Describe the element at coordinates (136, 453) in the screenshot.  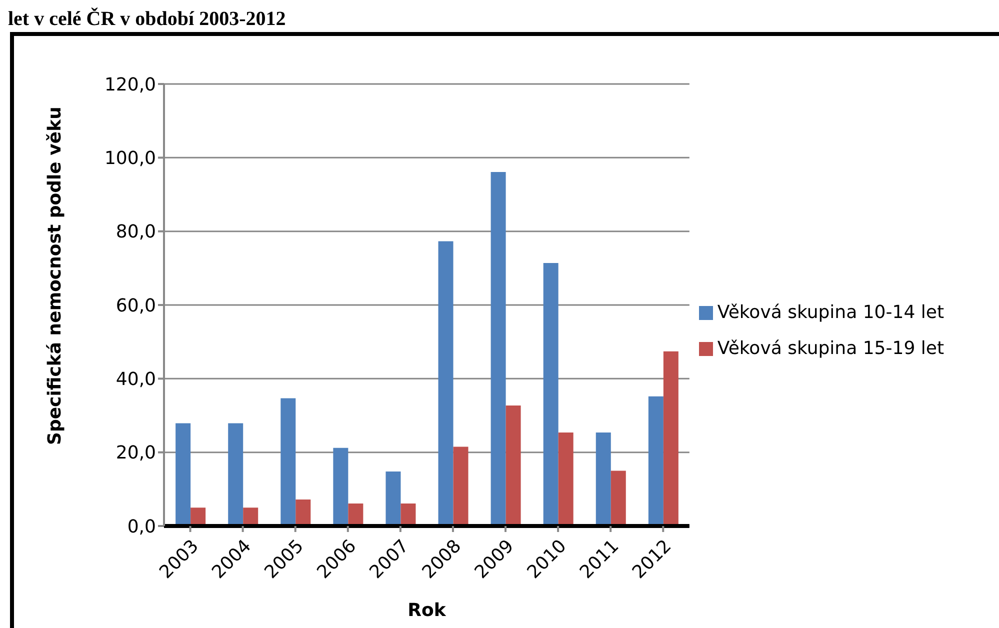
I see `y-tick-label: 20,0` at that location.